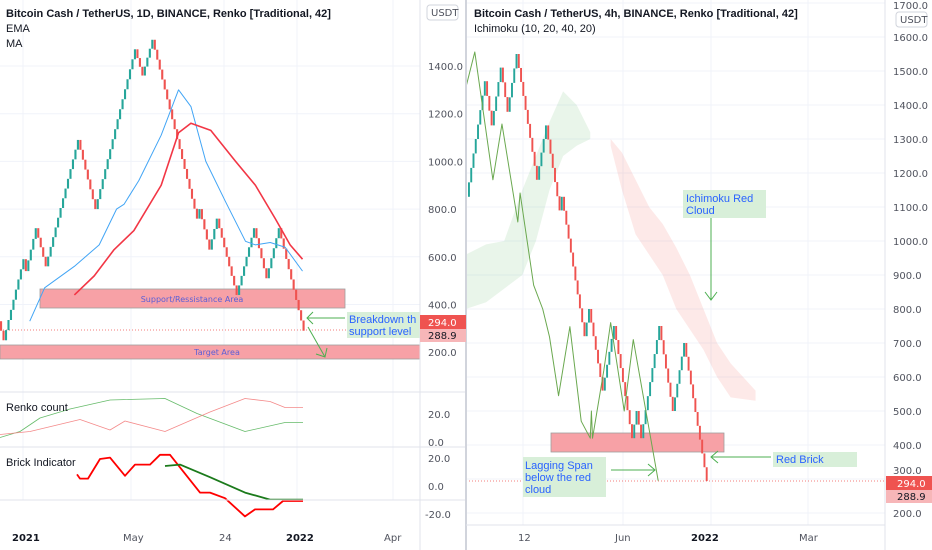  I want to click on currency-button-right, so click(911, 19).